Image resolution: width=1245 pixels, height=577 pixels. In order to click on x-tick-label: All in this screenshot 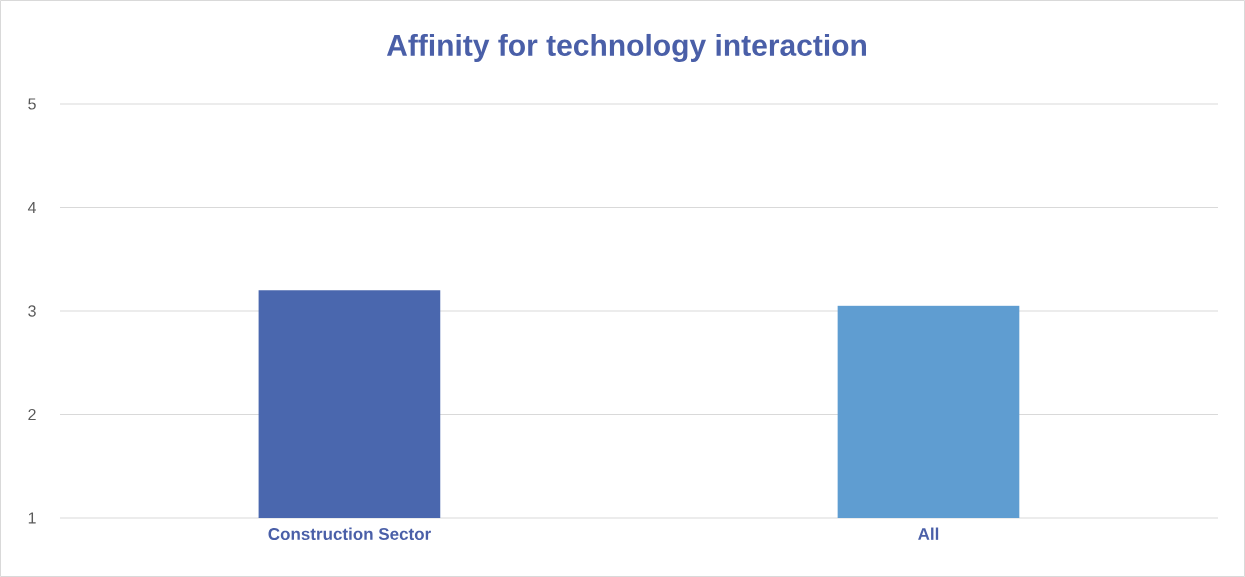, I will do `click(928, 533)`.